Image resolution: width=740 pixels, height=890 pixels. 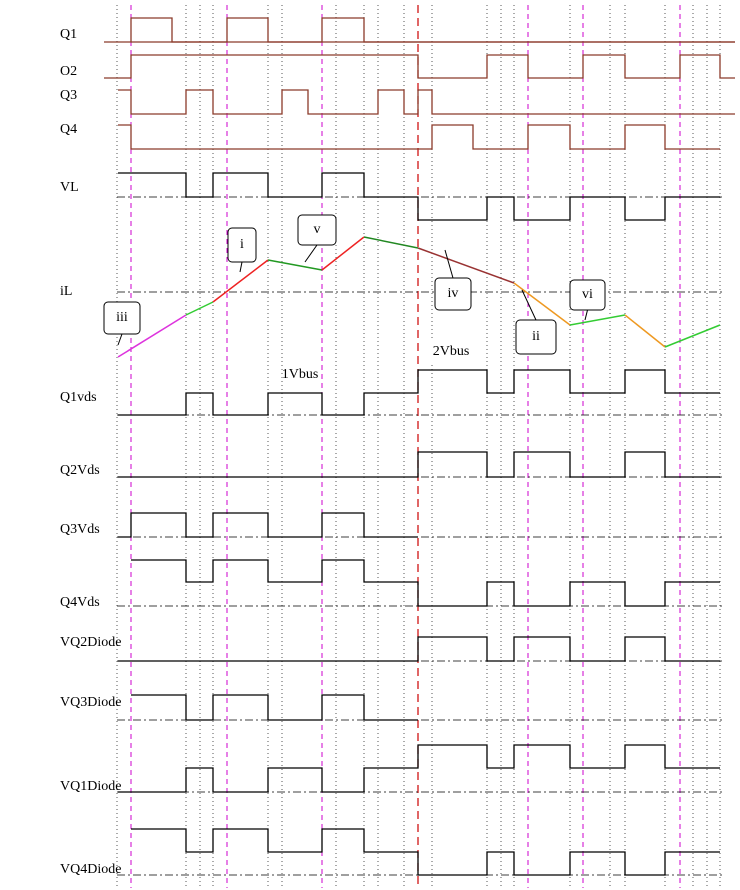 I want to click on signal-label: Q1, so click(x=68, y=34).